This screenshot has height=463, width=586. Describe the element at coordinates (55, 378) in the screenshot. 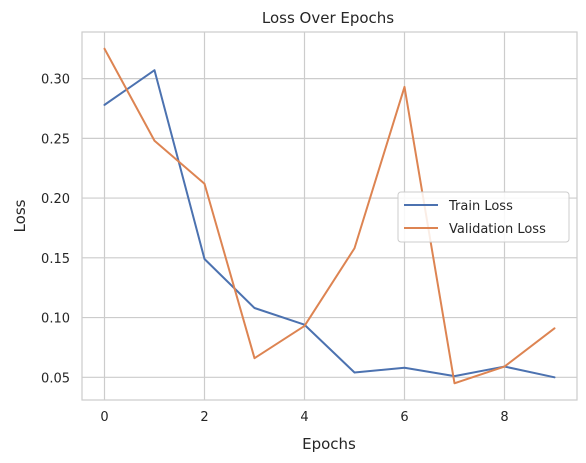

I see `y-tick-label: 0.05` at that location.